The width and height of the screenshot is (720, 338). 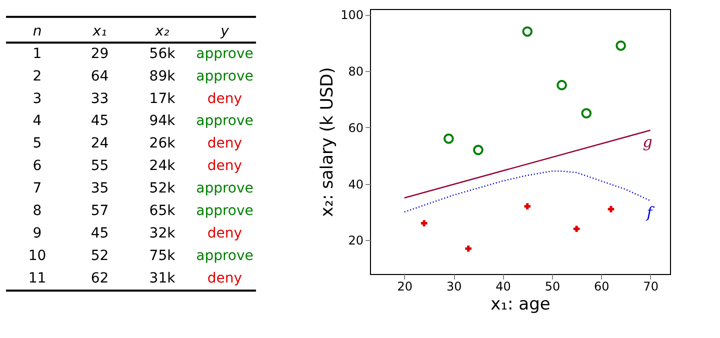 I want to click on text: x₂, so click(x=162, y=31).